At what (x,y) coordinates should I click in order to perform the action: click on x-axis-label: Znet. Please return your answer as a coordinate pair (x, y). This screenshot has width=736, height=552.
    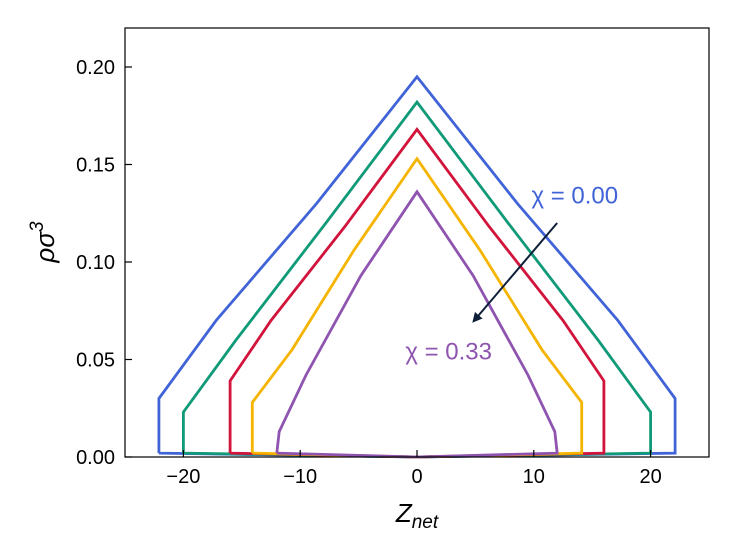
    Looking at the image, I should click on (417, 515).